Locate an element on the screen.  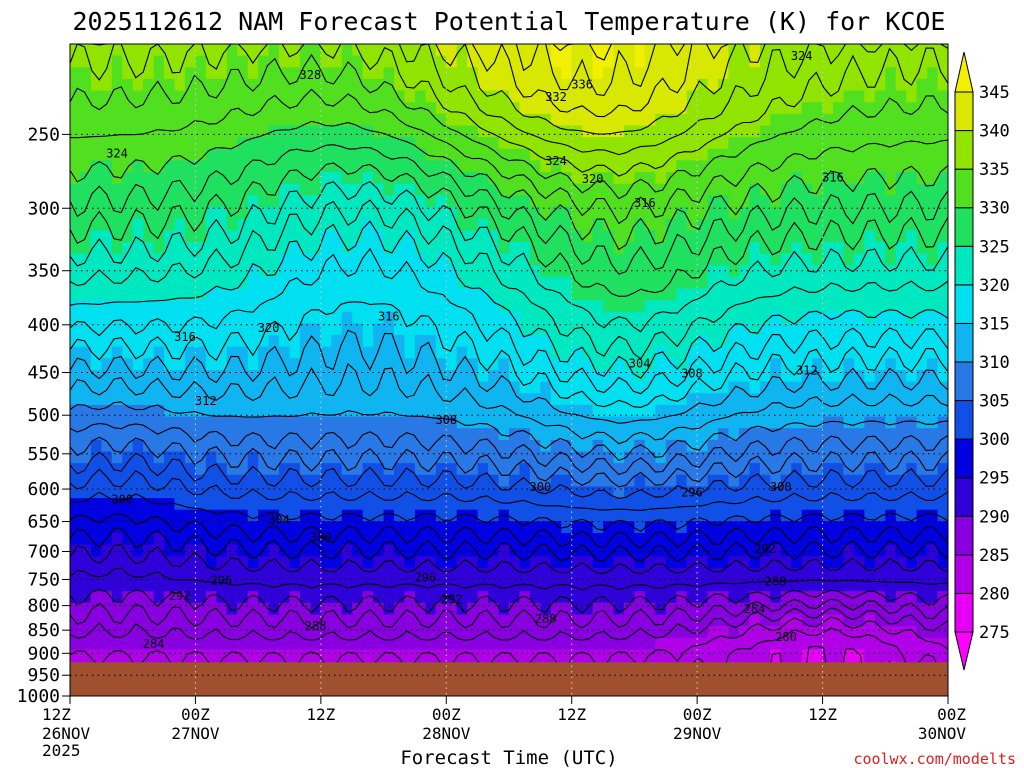
x-tick-label: 12Z is located at coordinates (56, 714).